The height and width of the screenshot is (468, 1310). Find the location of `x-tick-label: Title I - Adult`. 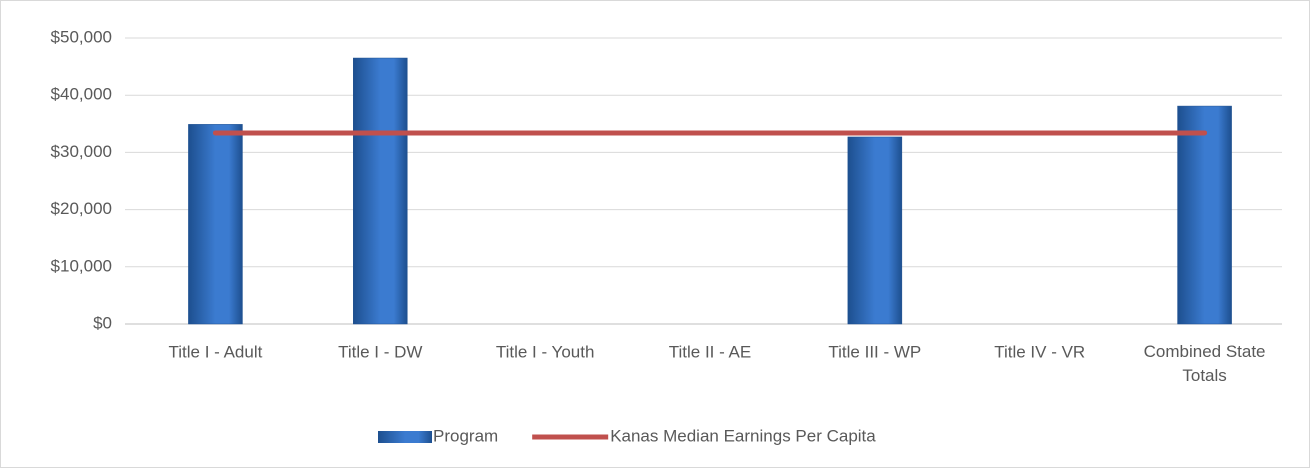

x-tick-label: Title I - Adult is located at coordinates (215, 351).